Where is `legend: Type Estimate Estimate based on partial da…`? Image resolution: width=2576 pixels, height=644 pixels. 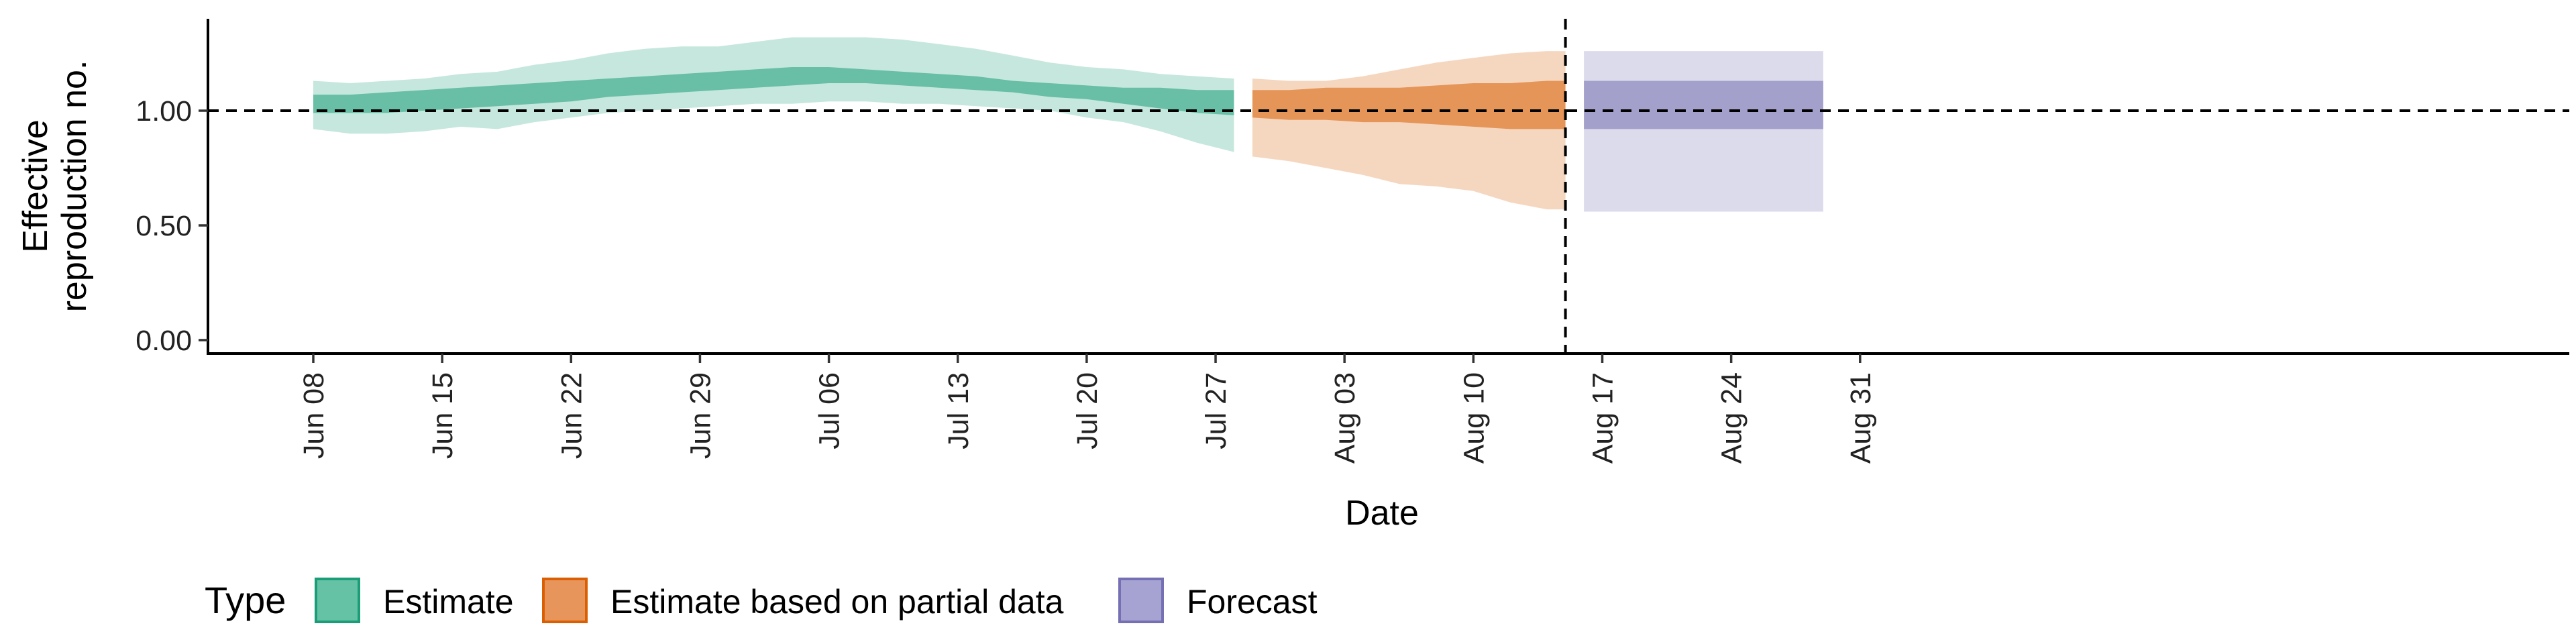
legend: Type Estimate Estimate based on partial da… is located at coordinates (761, 600).